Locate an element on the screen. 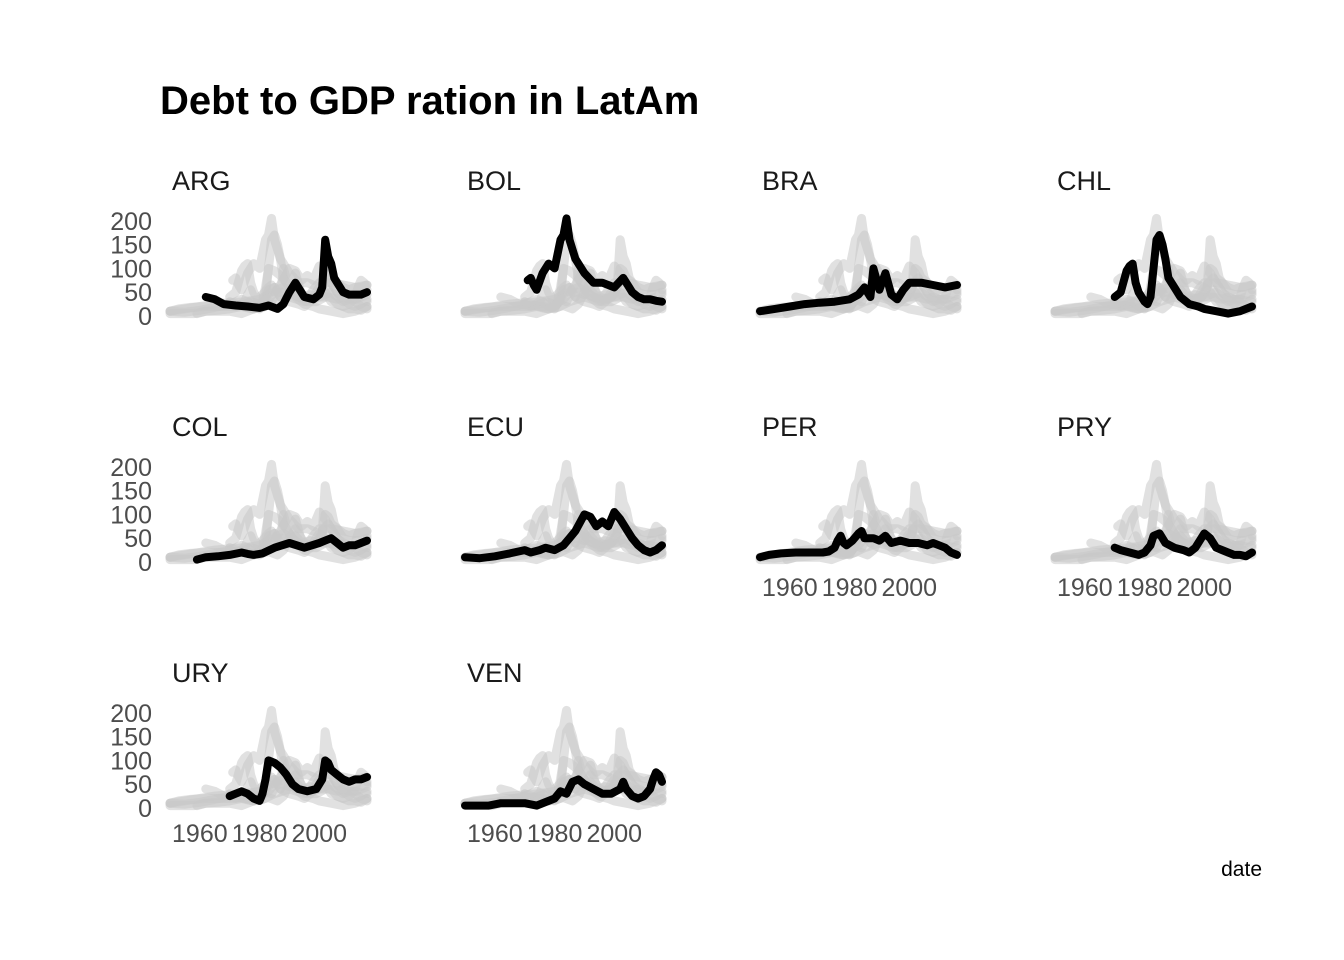 This screenshot has height=960, width=1344. panel-pry: PRY 1960 1980 2000 is located at coordinates (1153, 507).